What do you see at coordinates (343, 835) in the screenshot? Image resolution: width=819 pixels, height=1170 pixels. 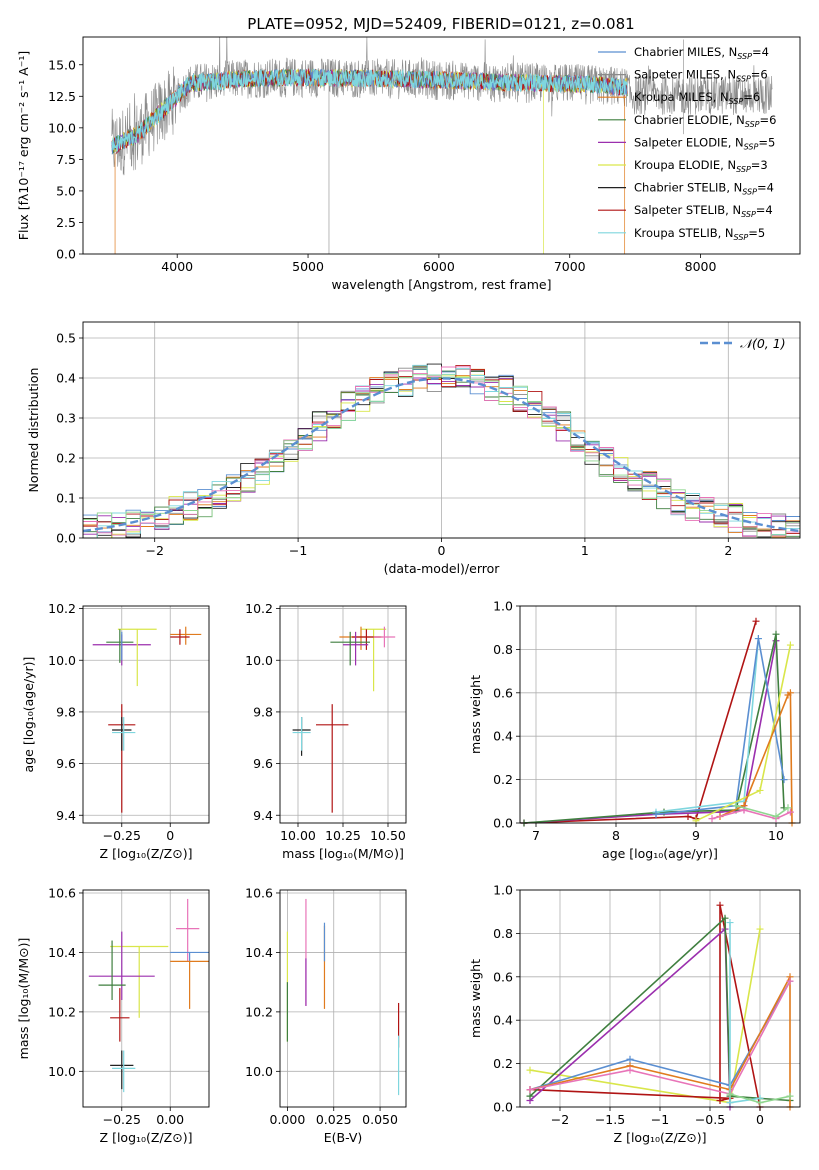 I see `x-tick-label: 10.25` at bounding box center [343, 835].